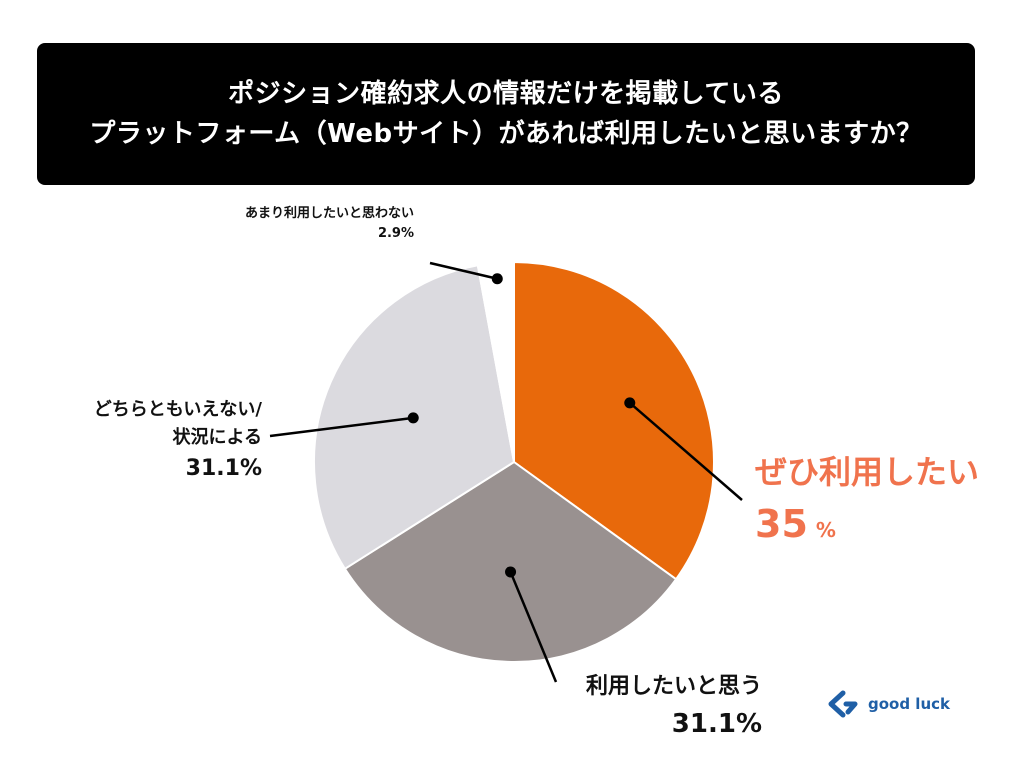 Image resolution: width=1024 pixels, height=768 pixels. Describe the element at coordinates (341, 427) in the screenshot. I see `slice-undecided-leader-line` at that location.